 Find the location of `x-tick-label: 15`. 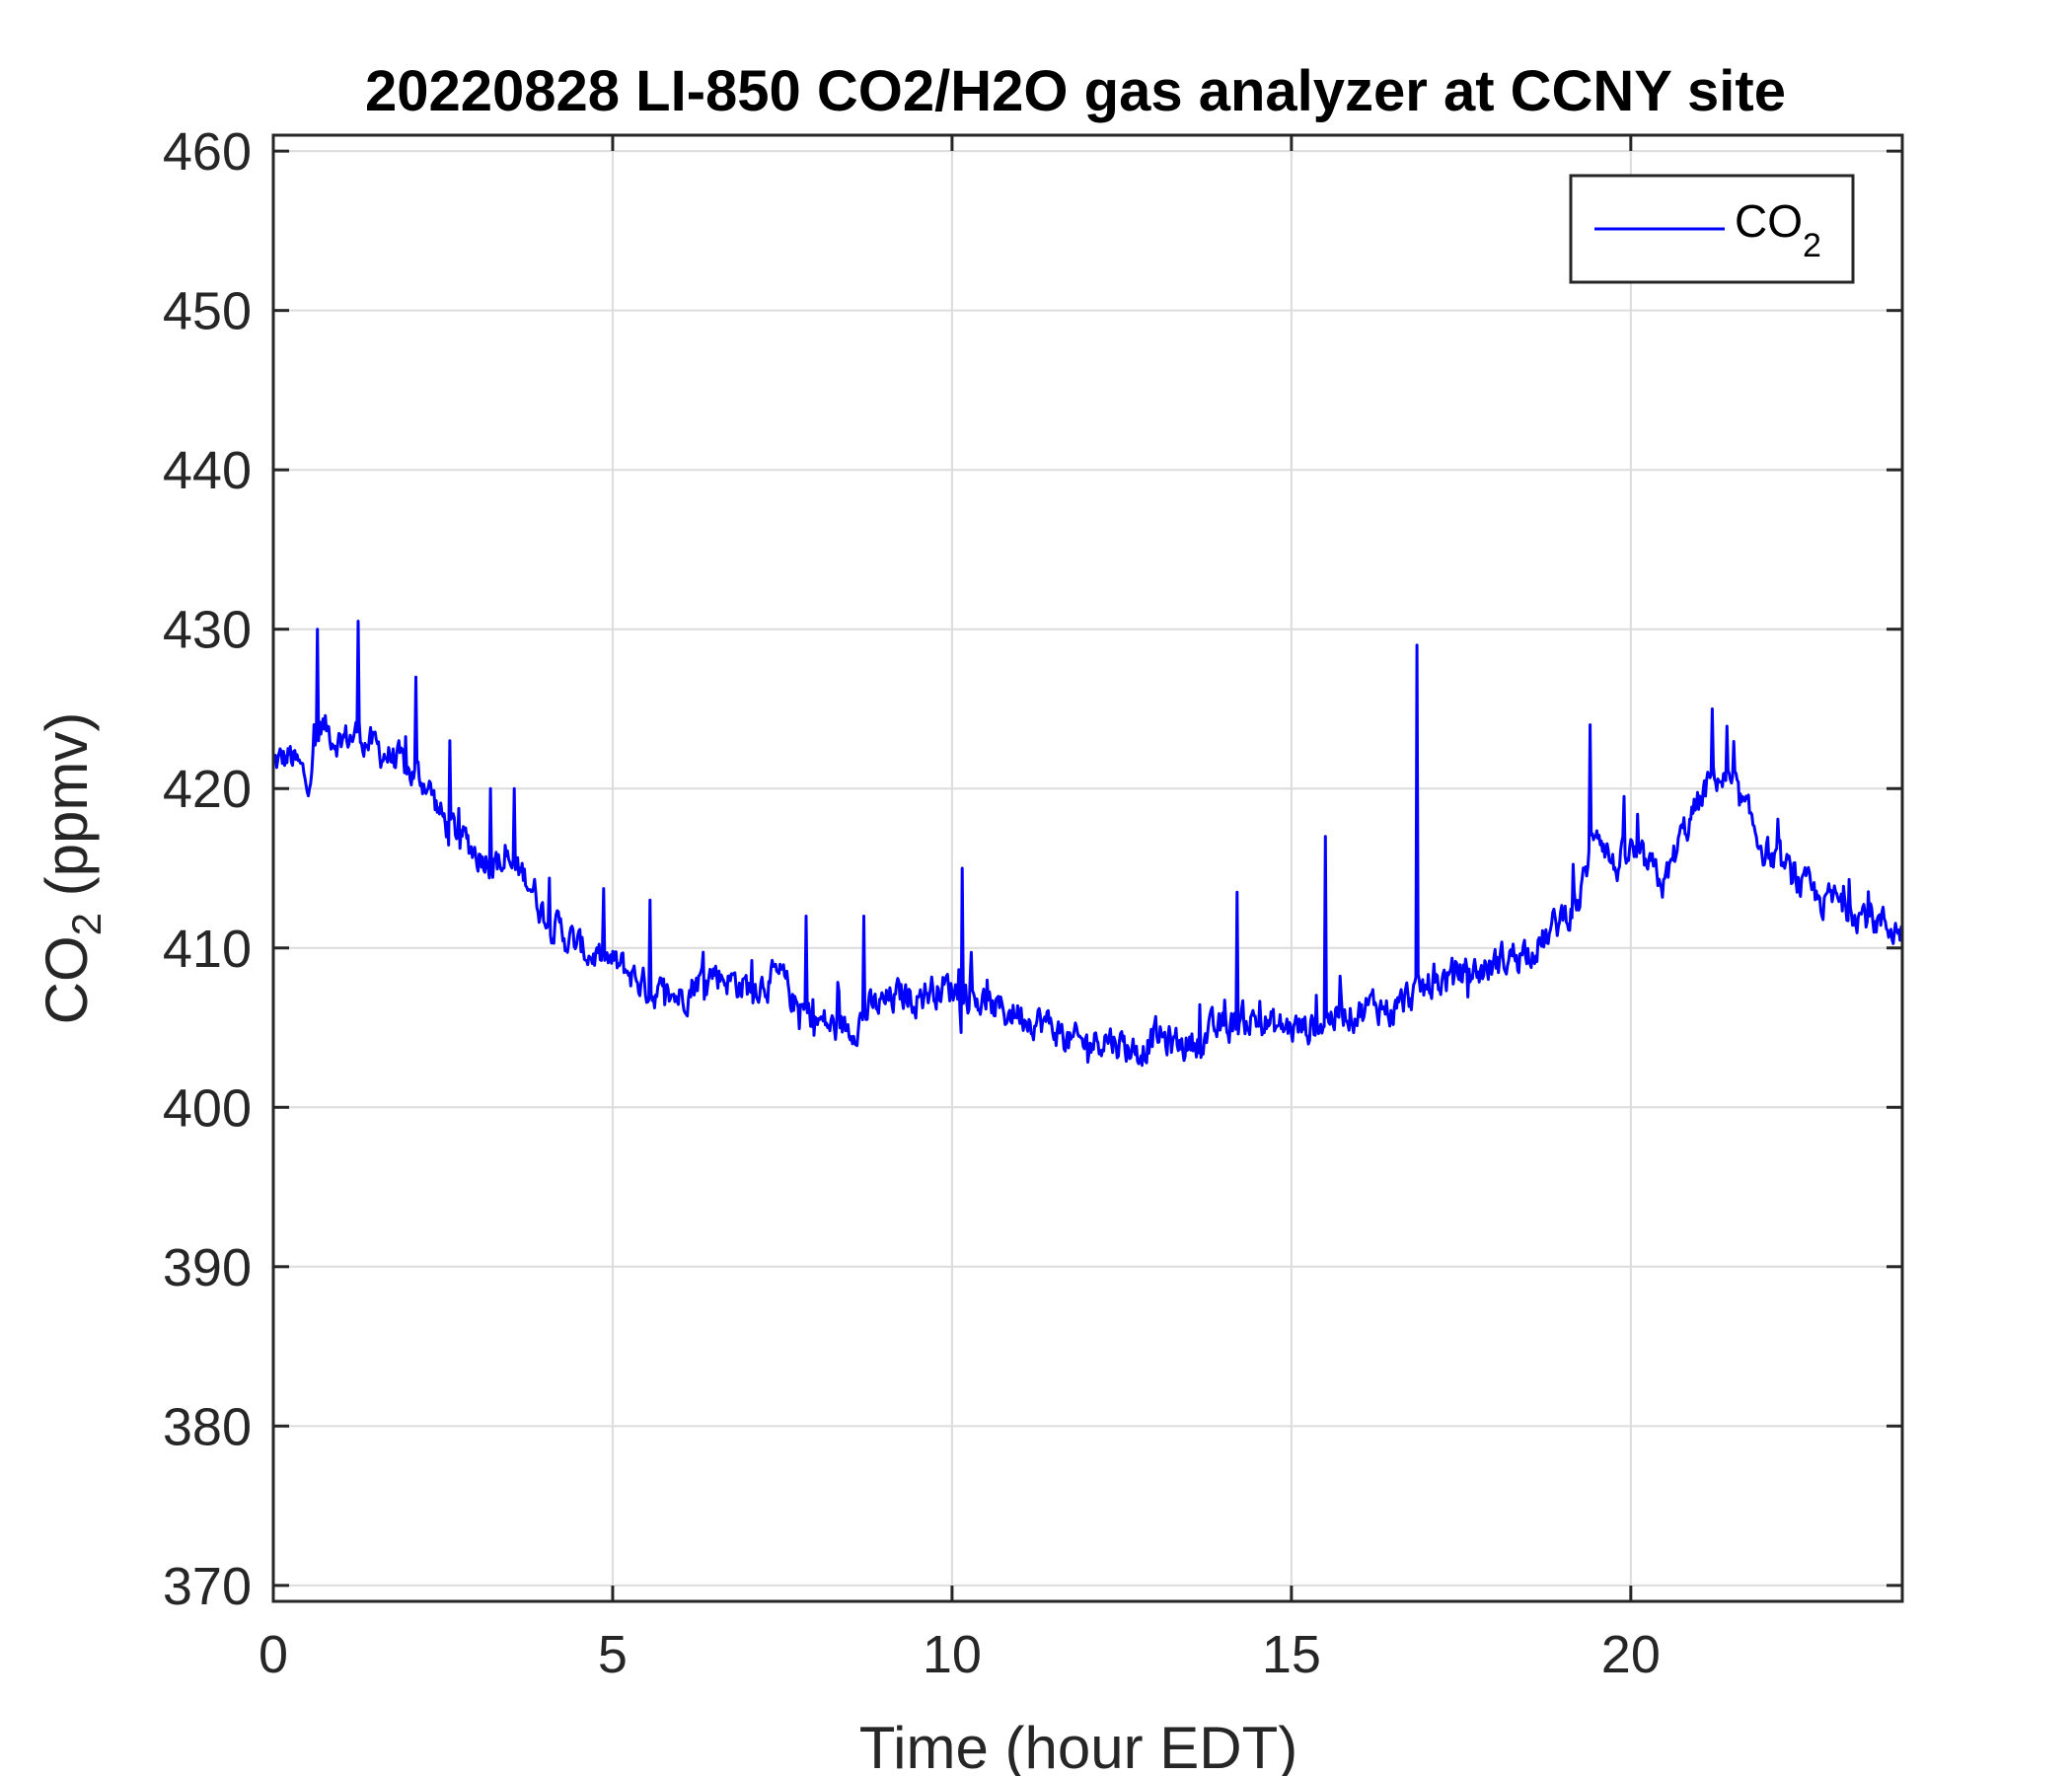

x-tick-label: 15 is located at coordinates (1291, 1655).